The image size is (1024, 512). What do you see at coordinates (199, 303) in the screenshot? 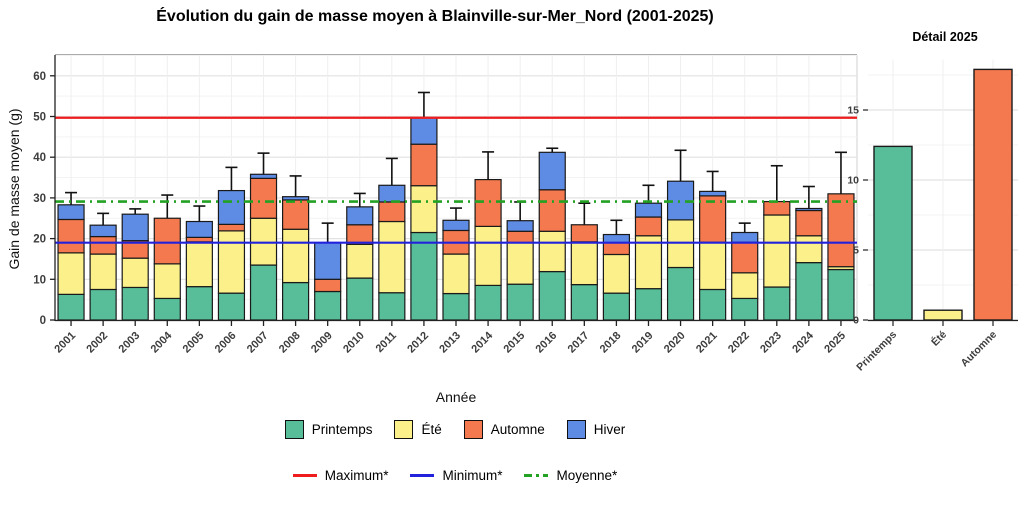
I see `bar-segment-2005-Printemps` at bounding box center [199, 303].